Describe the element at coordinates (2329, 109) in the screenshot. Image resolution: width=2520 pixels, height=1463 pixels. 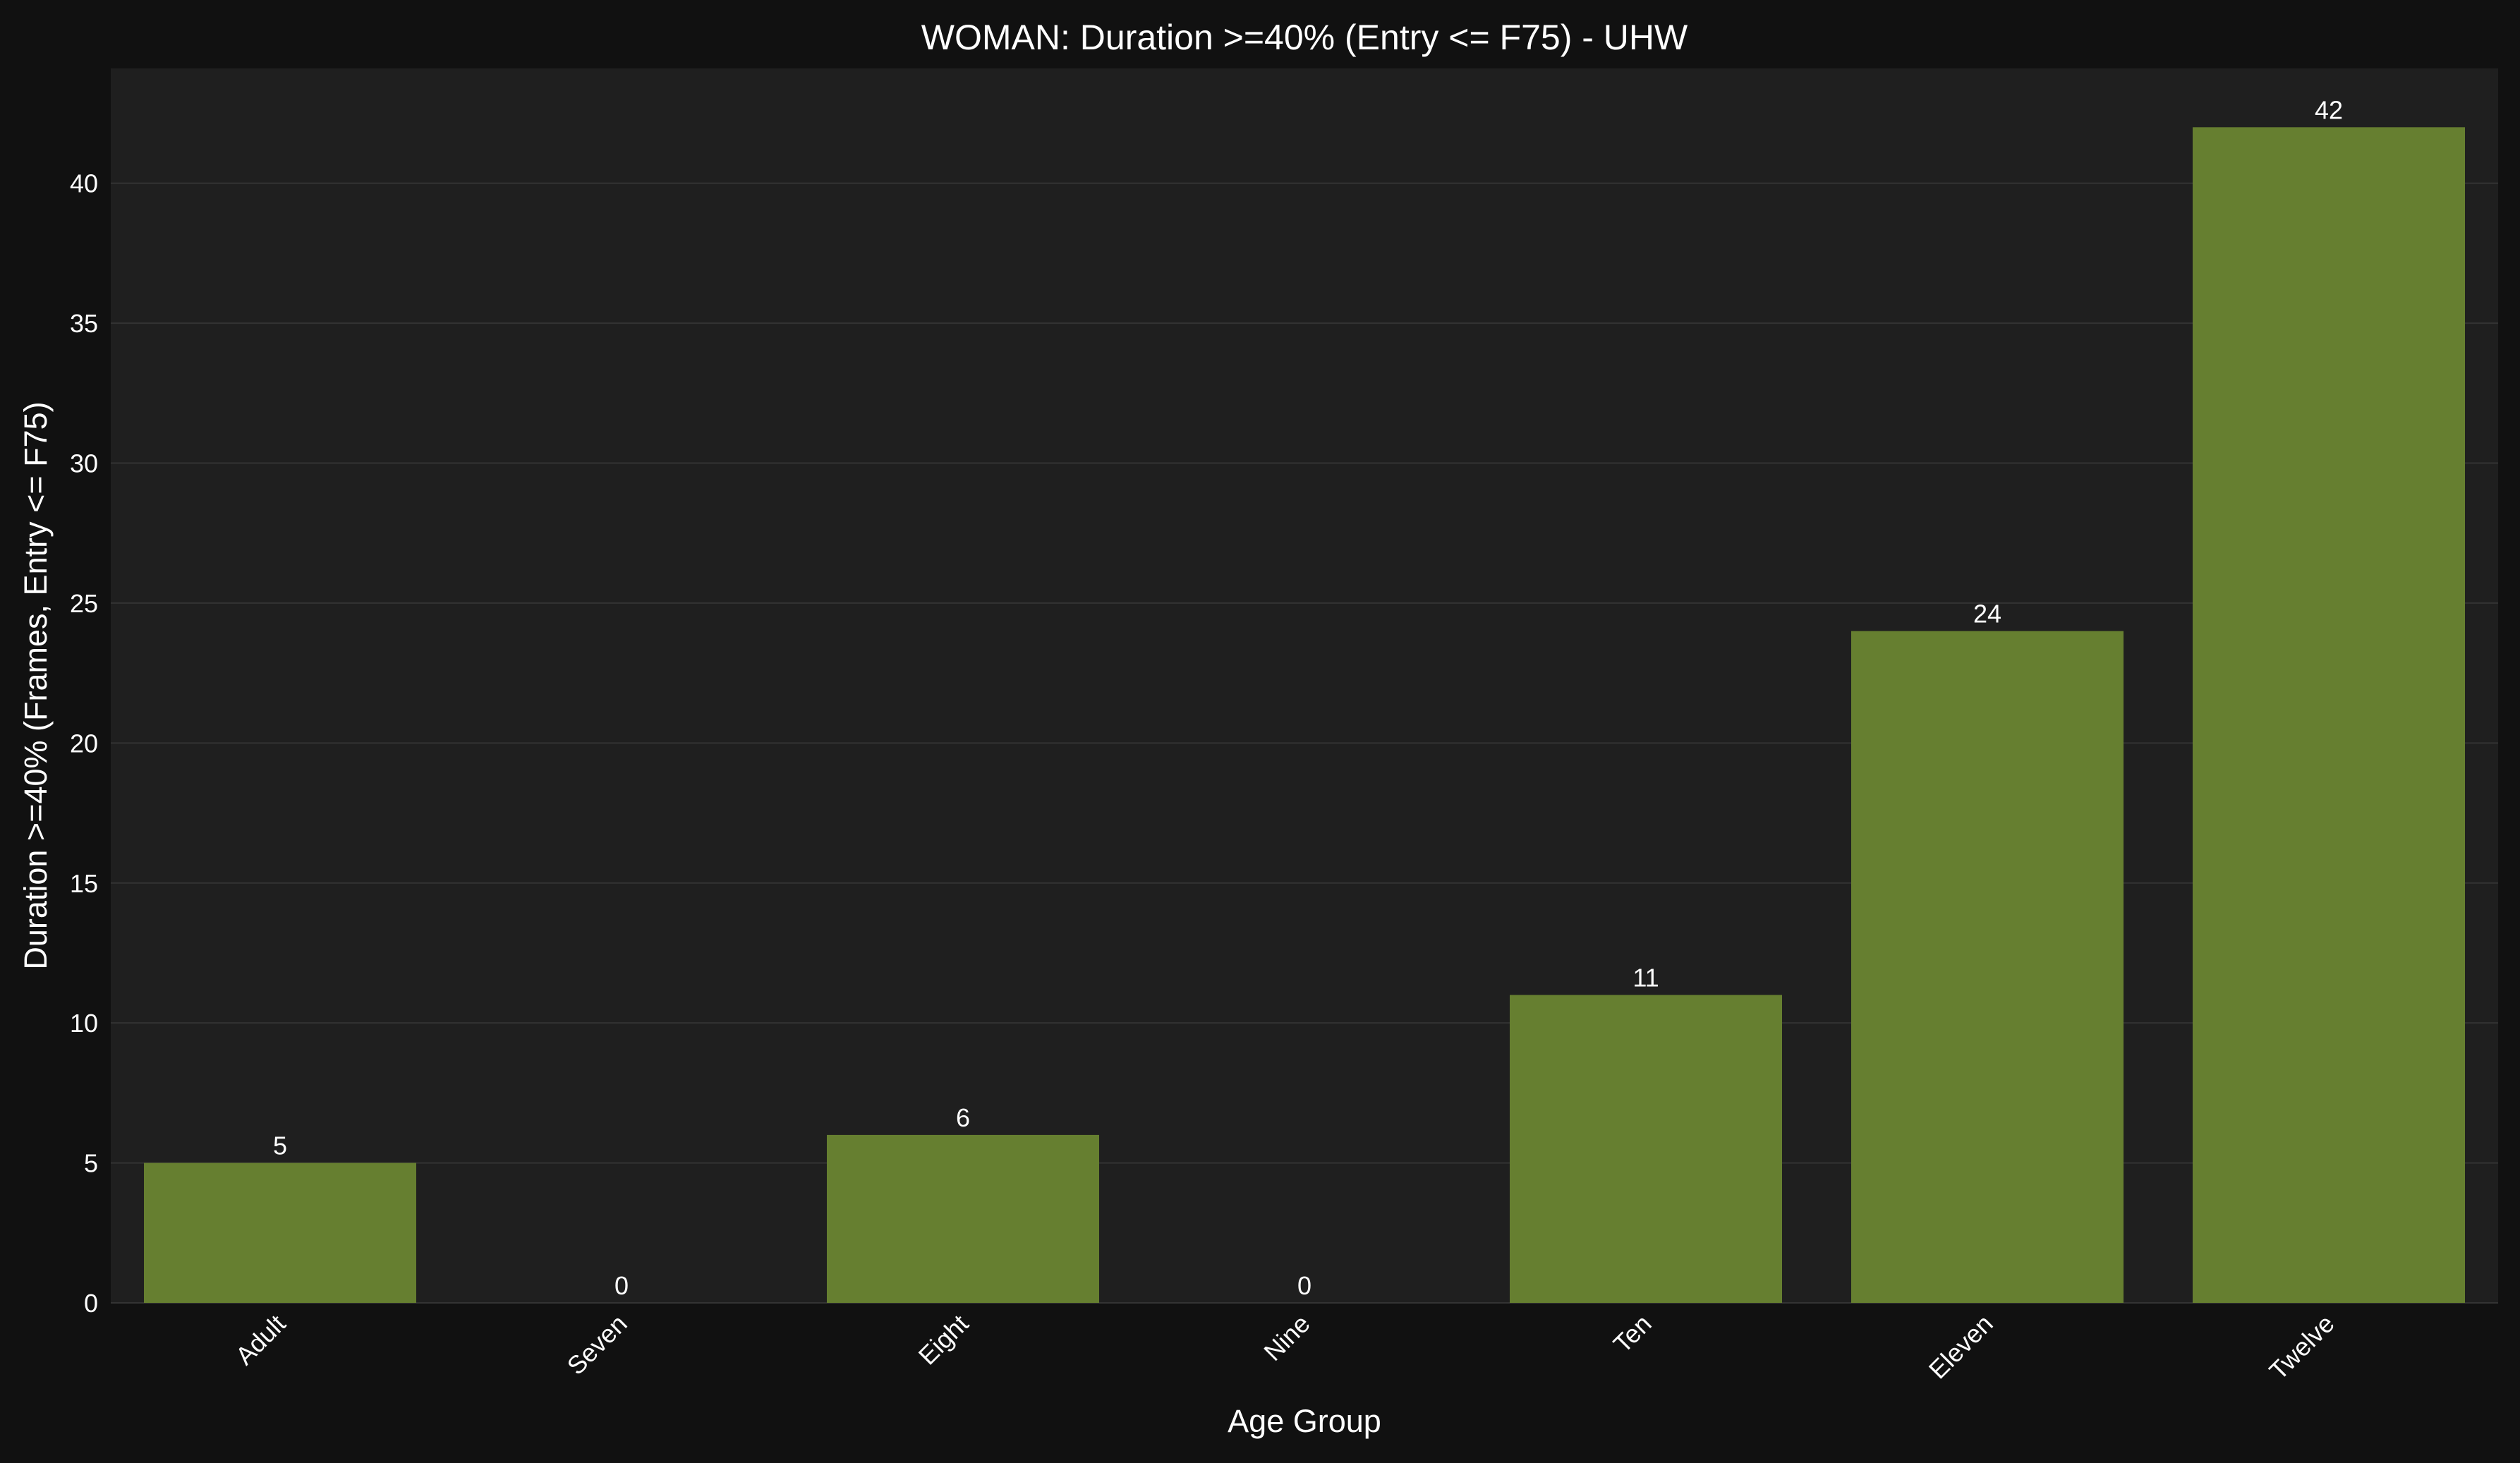
I see `data-label: 42` at that location.